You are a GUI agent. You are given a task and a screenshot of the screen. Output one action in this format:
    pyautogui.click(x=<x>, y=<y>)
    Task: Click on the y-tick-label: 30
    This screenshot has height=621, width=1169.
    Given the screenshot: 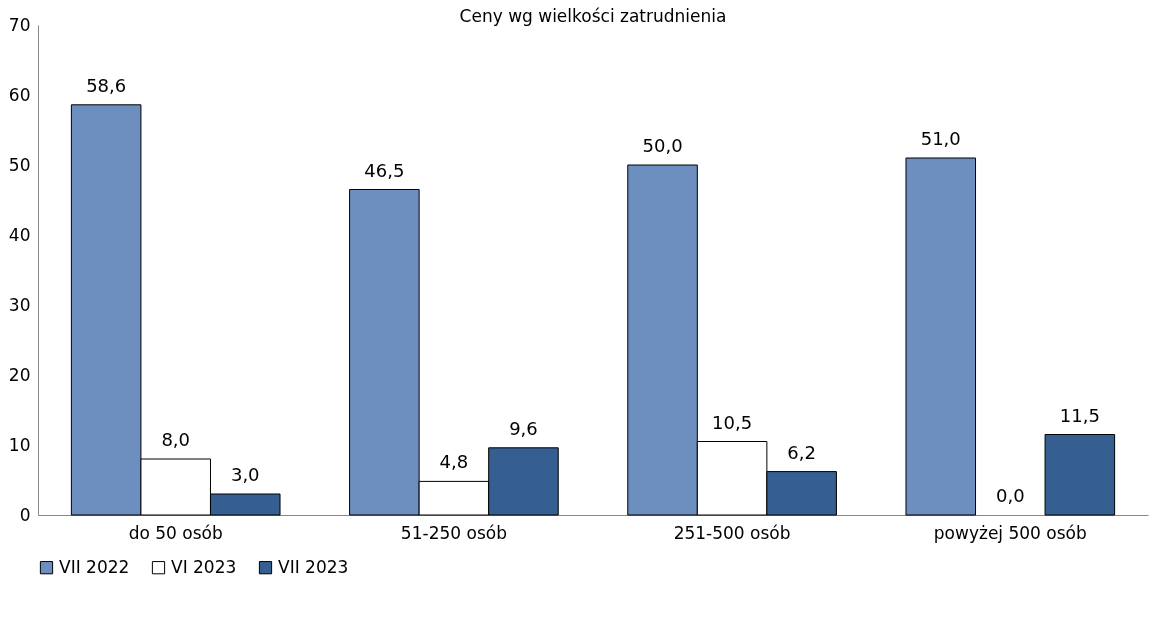 What is the action you would take?
    pyautogui.click(x=19, y=304)
    